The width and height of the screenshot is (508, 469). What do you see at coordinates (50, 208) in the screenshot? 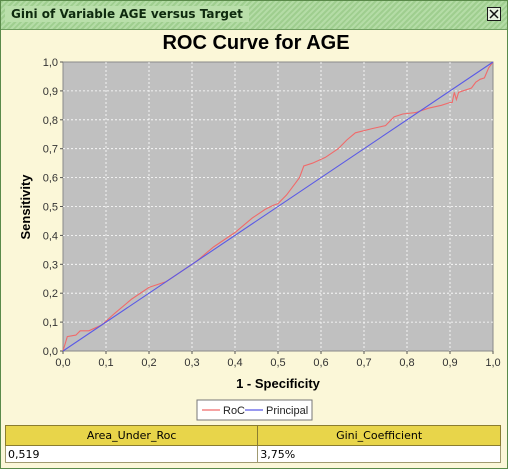
I see `y-tick-label: 0,5` at bounding box center [50, 208].